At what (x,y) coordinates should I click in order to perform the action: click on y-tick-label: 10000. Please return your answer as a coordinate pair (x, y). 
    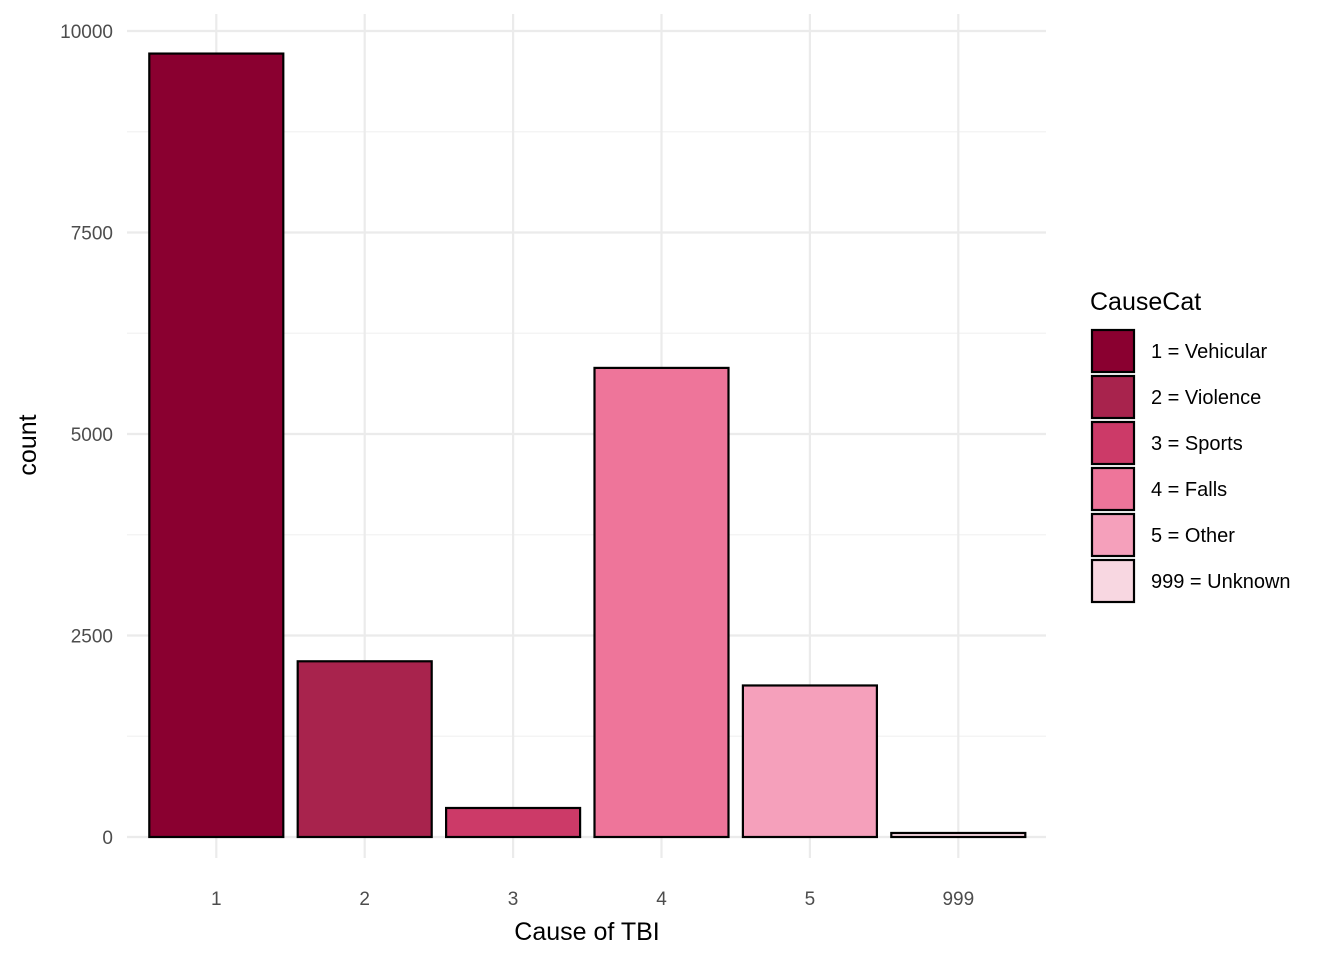
    Looking at the image, I should click on (86, 32).